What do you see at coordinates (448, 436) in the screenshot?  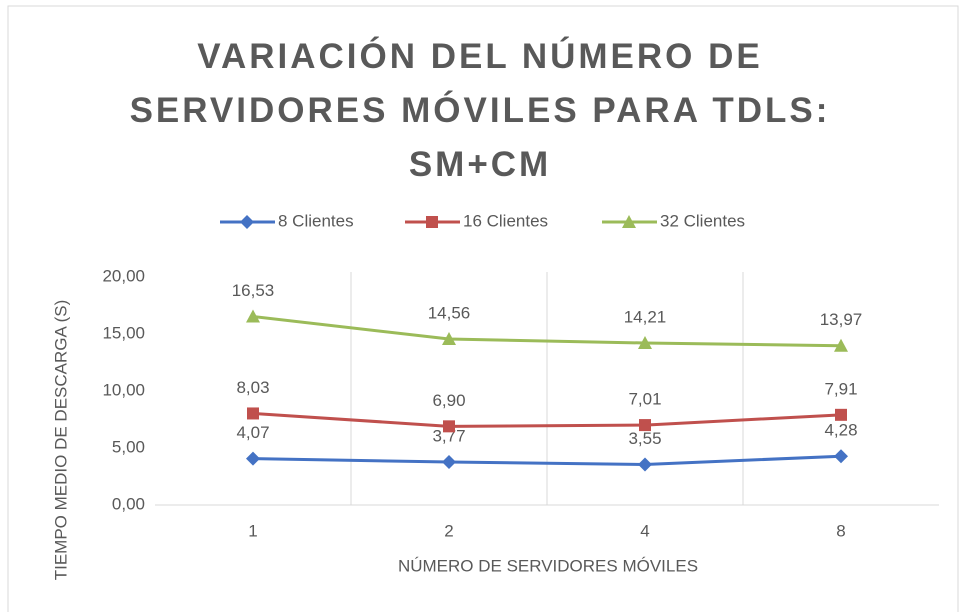 I see `data-label: 3,77` at bounding box center [448, 436].